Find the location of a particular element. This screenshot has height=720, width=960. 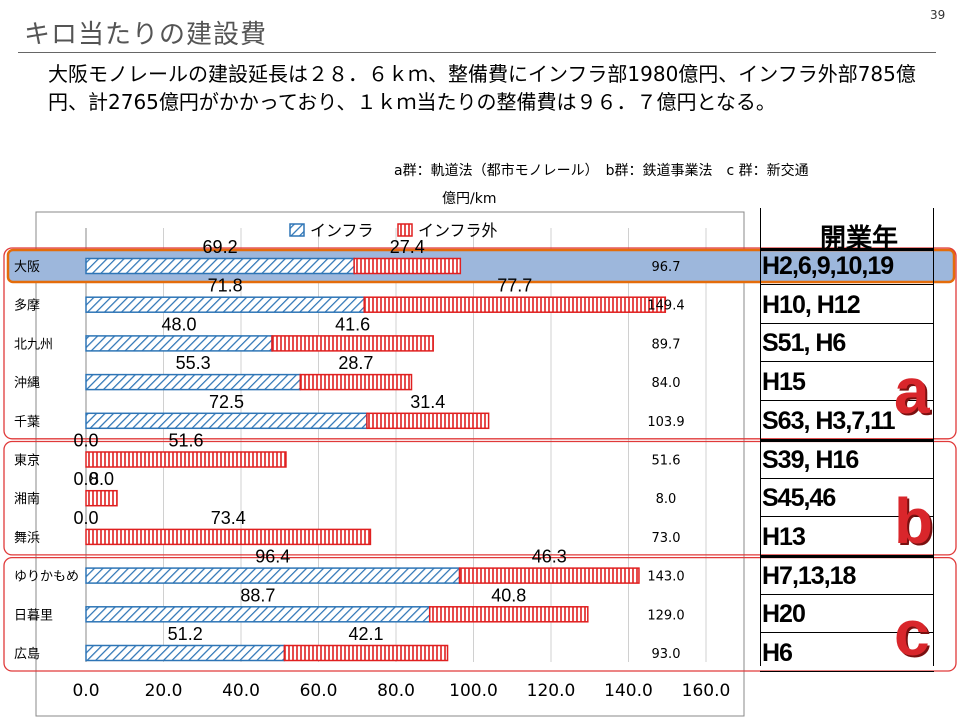

opening-year-cell: S39, H16 is located at coordinates (810, 459).